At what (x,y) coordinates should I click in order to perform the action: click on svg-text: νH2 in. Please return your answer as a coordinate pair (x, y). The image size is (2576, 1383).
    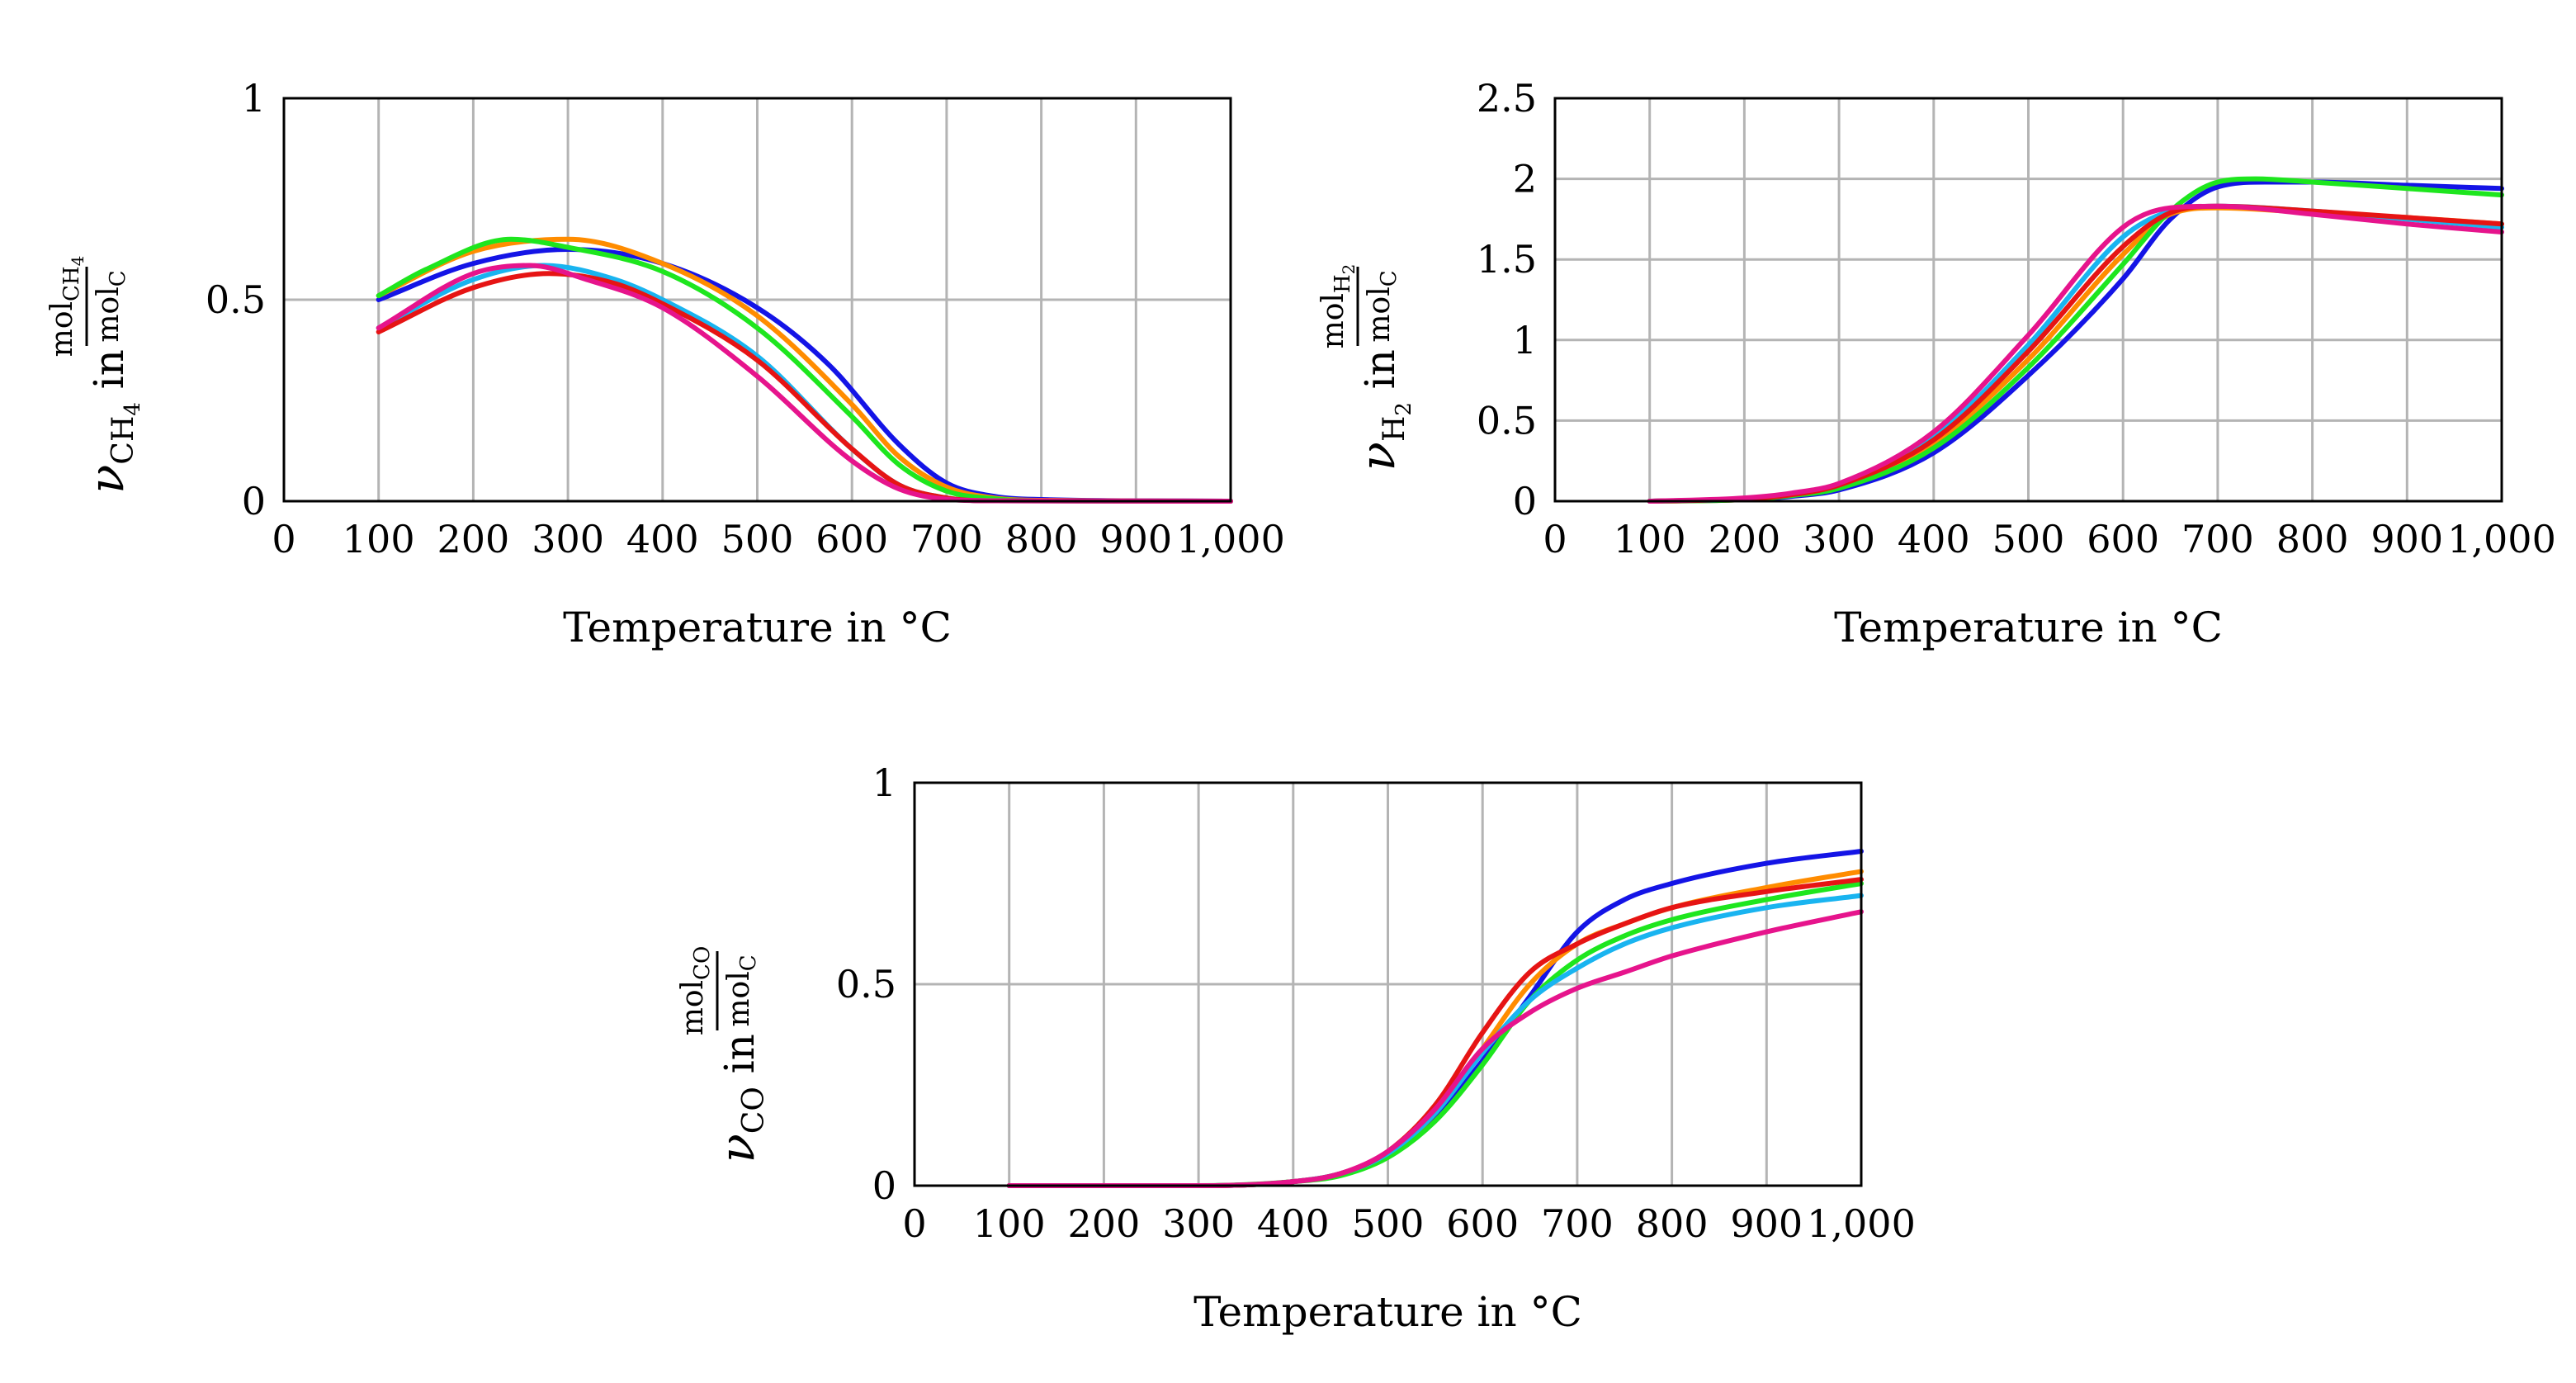
    Looking at the image, I should click on (1382, 410).